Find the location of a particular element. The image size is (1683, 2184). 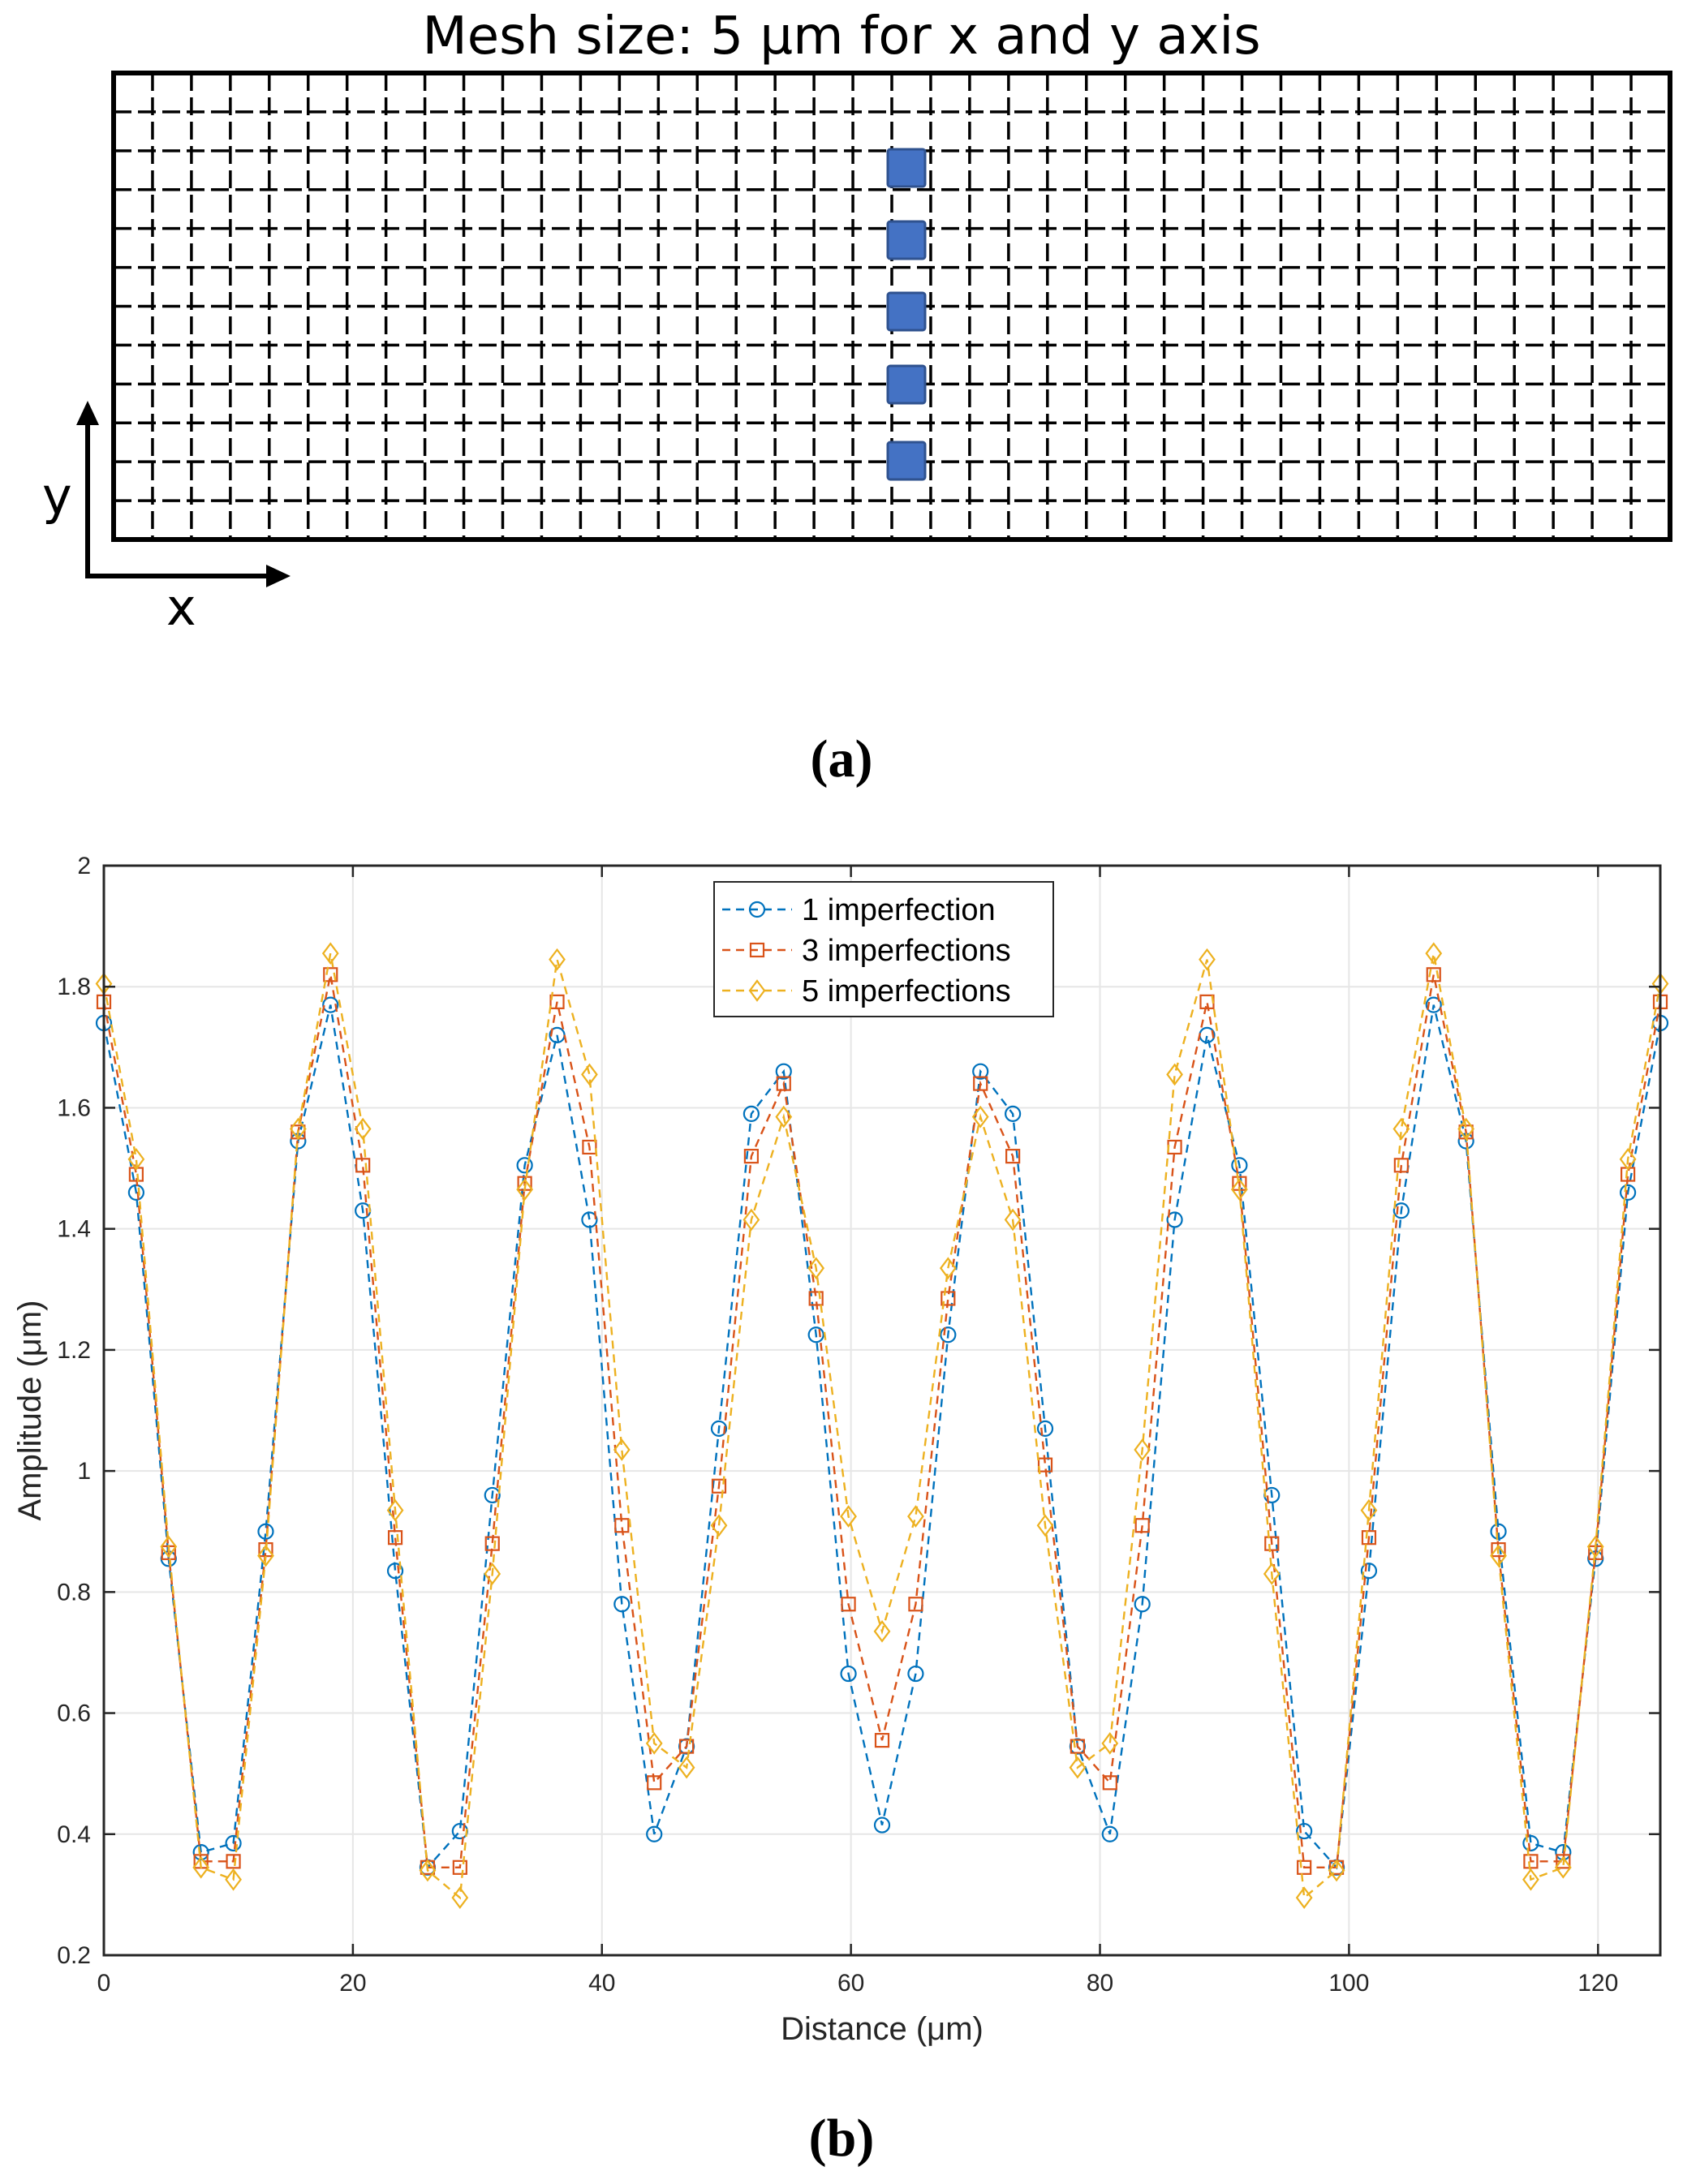

legend-item: 5 imperfections is located at coordinates (866, 991).